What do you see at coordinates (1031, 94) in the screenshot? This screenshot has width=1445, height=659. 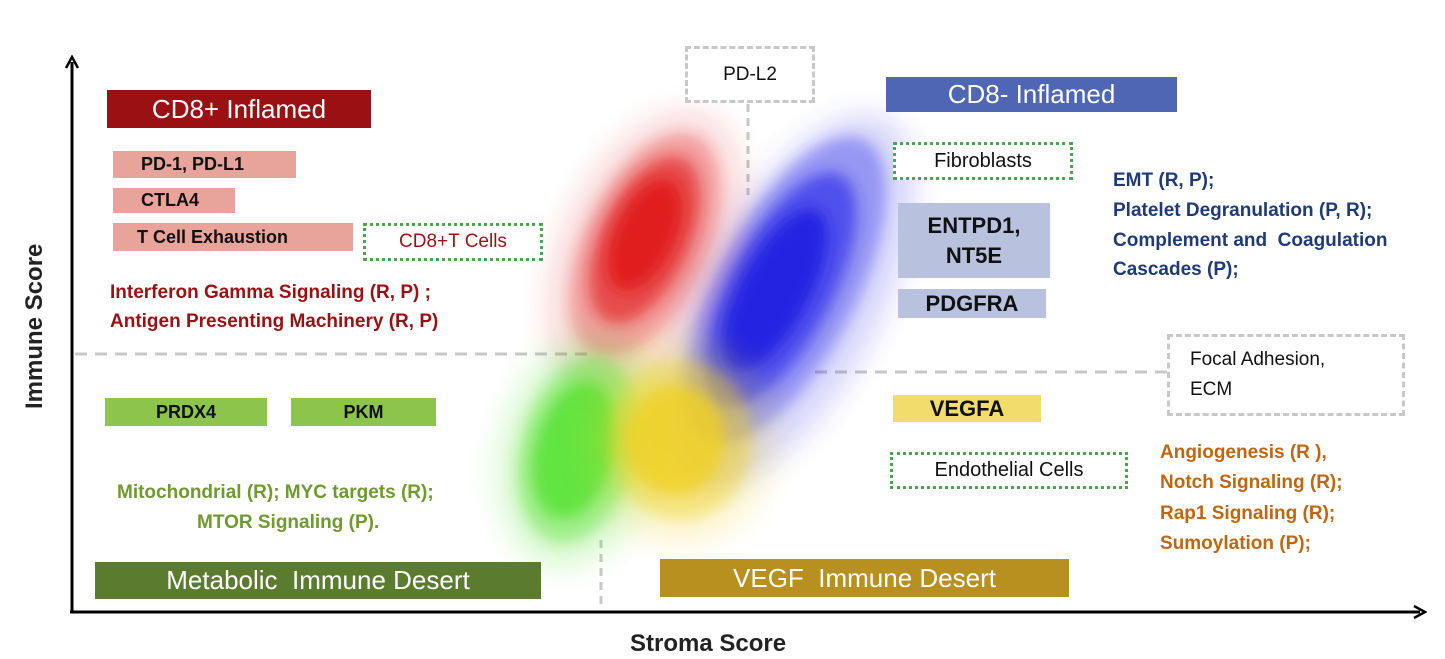 I see `cd8-neg-inflamed-title: CD8- Inflamed` at bounding box center [1031, 94].